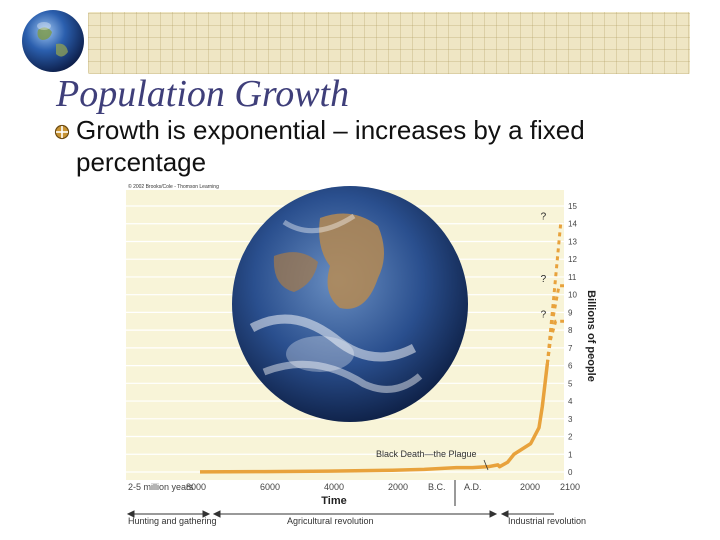 Image resolution: width=720 pixels, height=540 pixels. What do you see at coordinates (398, 487) in the screenshot?
I see `x-tick-4: 2000` at bounding box center [398, 487].